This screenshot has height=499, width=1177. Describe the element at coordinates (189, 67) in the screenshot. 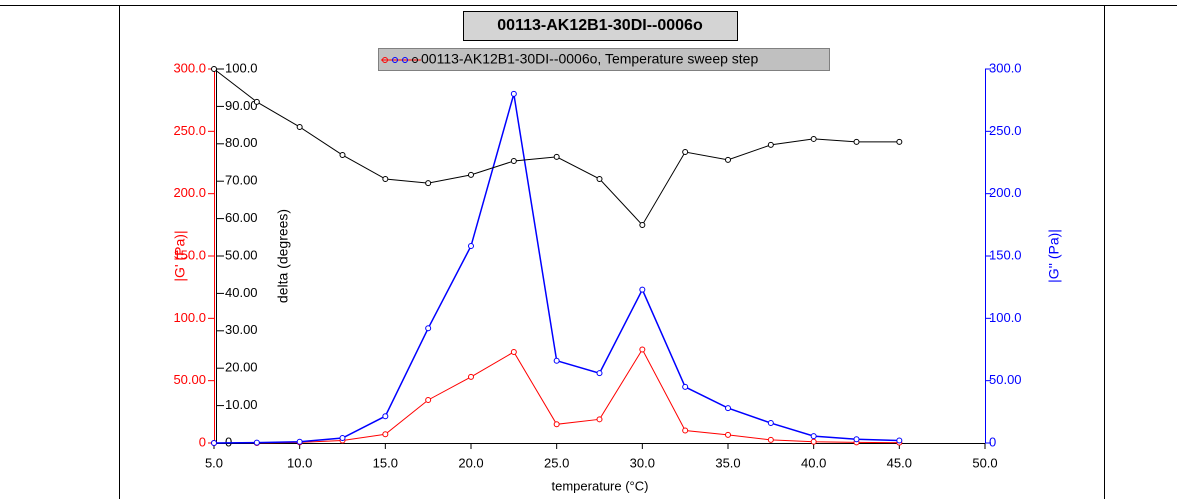

I see `y-tick-label: 300.0` at that location.